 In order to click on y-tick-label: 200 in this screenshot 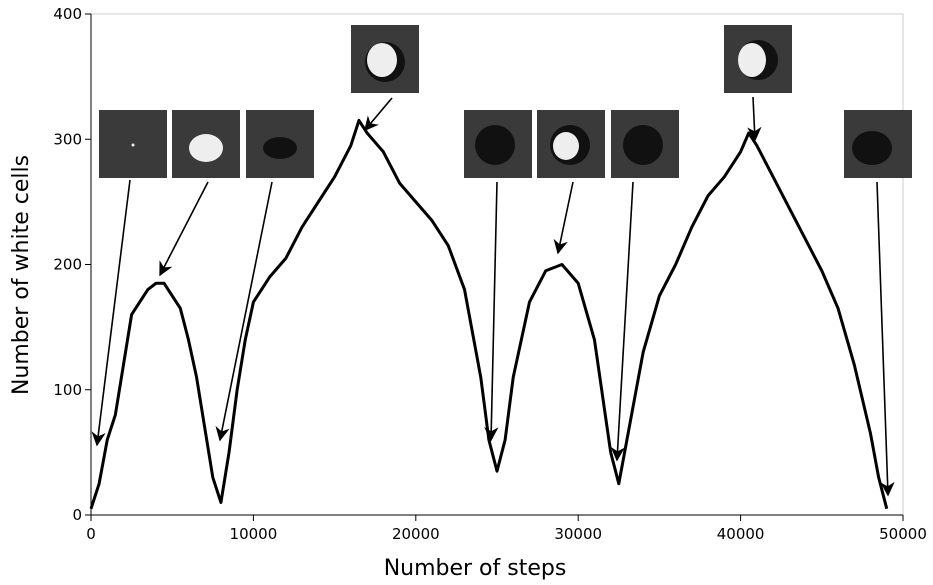, I will do `click(67, 265)`.